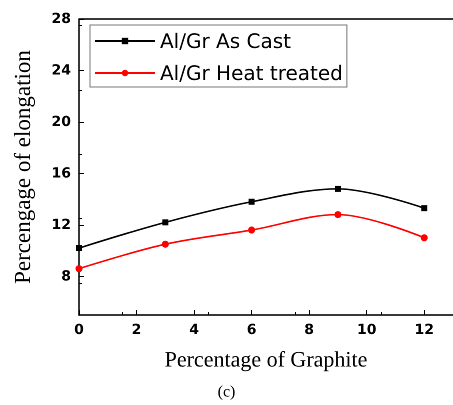 This screenshot has width=453, height=405. Describe the element at coordinates (66, 276) in the screenshot. I see `y-tick-label: 8` at that location.